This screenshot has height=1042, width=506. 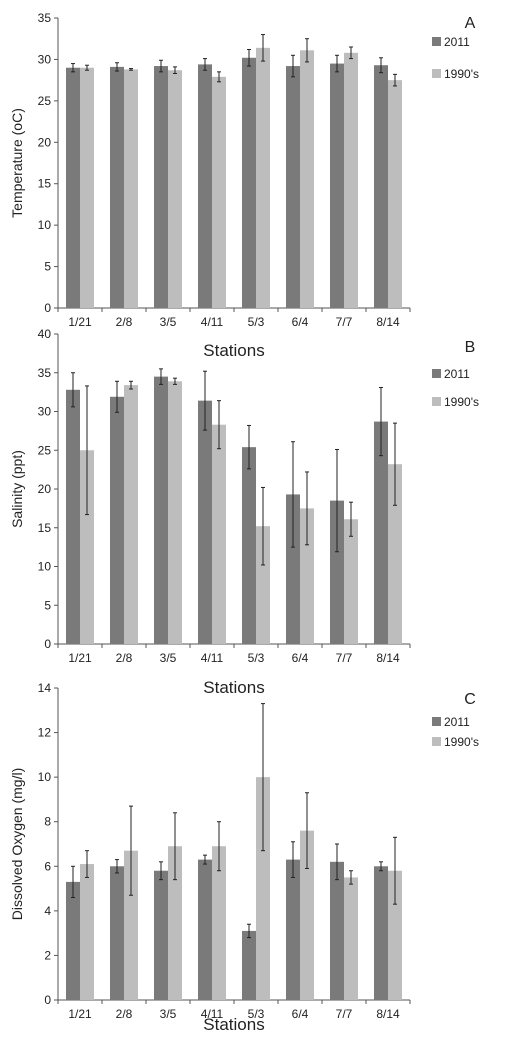 I want to click on y-tick-label: 12, so click(x=45, y=733).